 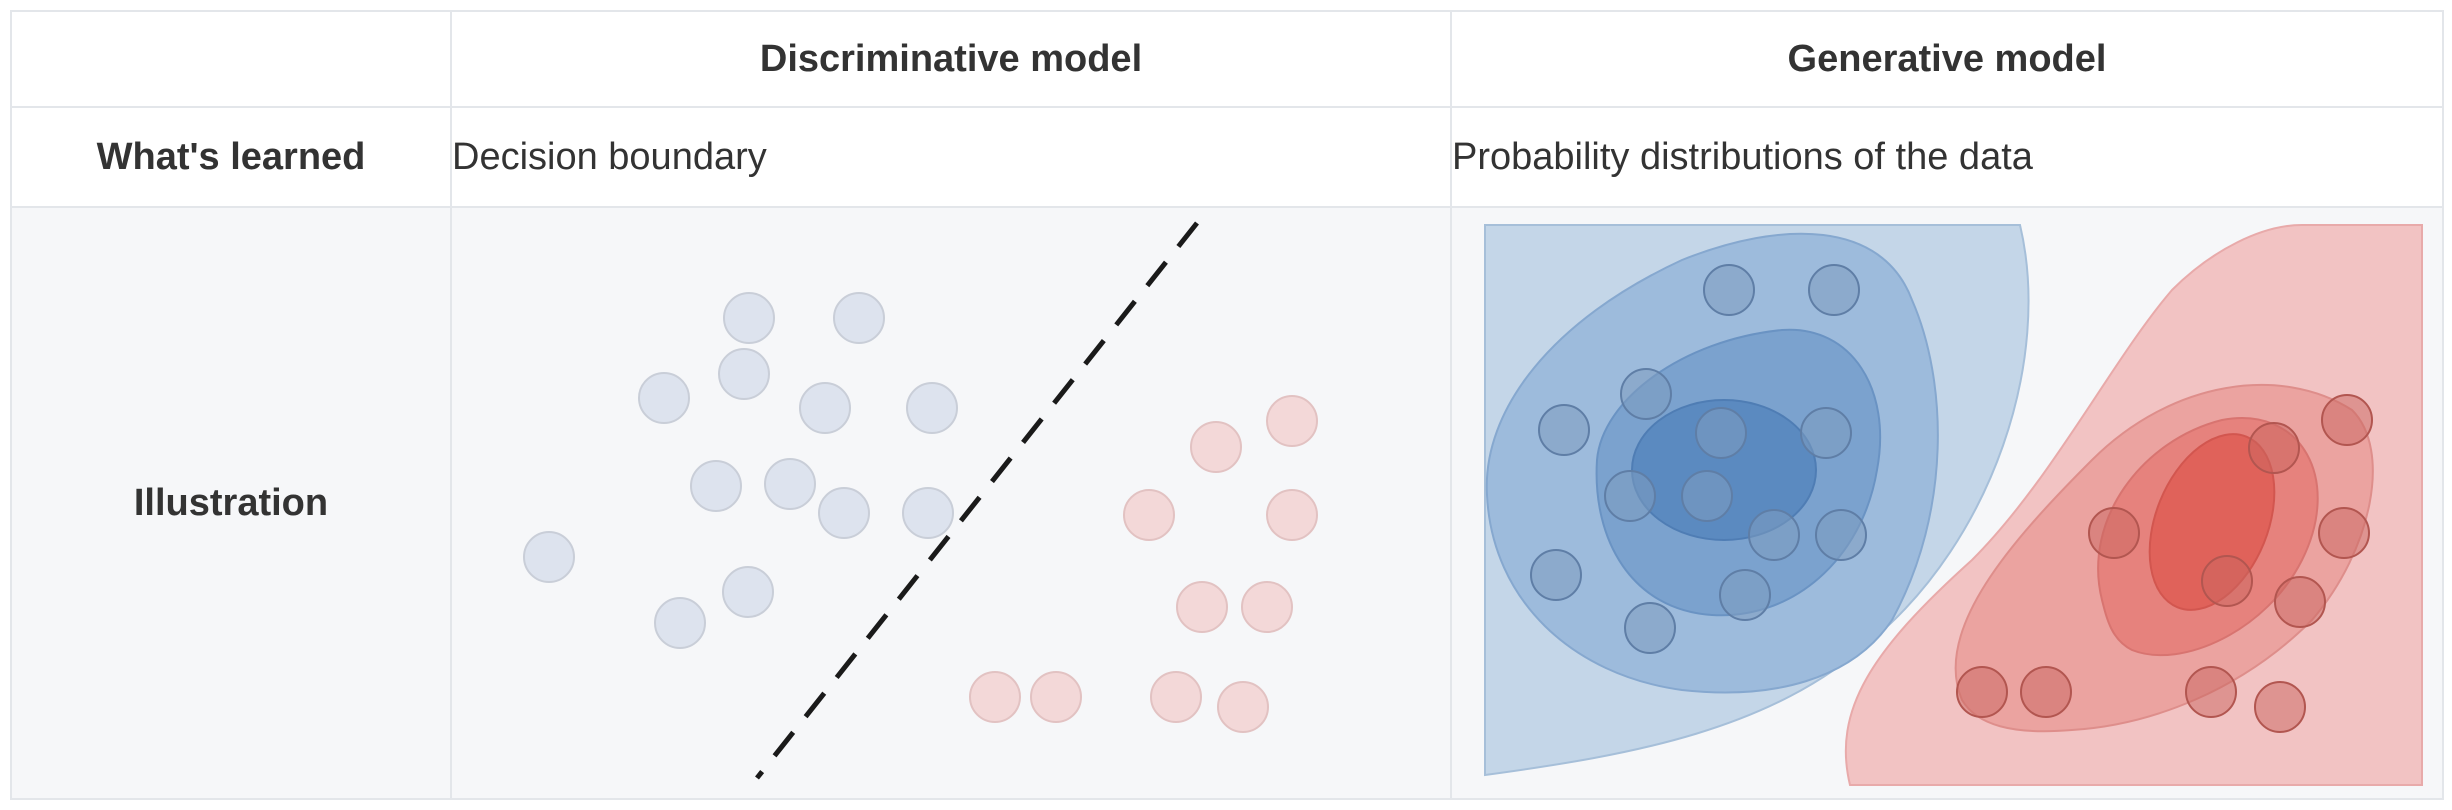 I want to click on row-label-illustration: Illustration, so click(x=231, y=503).